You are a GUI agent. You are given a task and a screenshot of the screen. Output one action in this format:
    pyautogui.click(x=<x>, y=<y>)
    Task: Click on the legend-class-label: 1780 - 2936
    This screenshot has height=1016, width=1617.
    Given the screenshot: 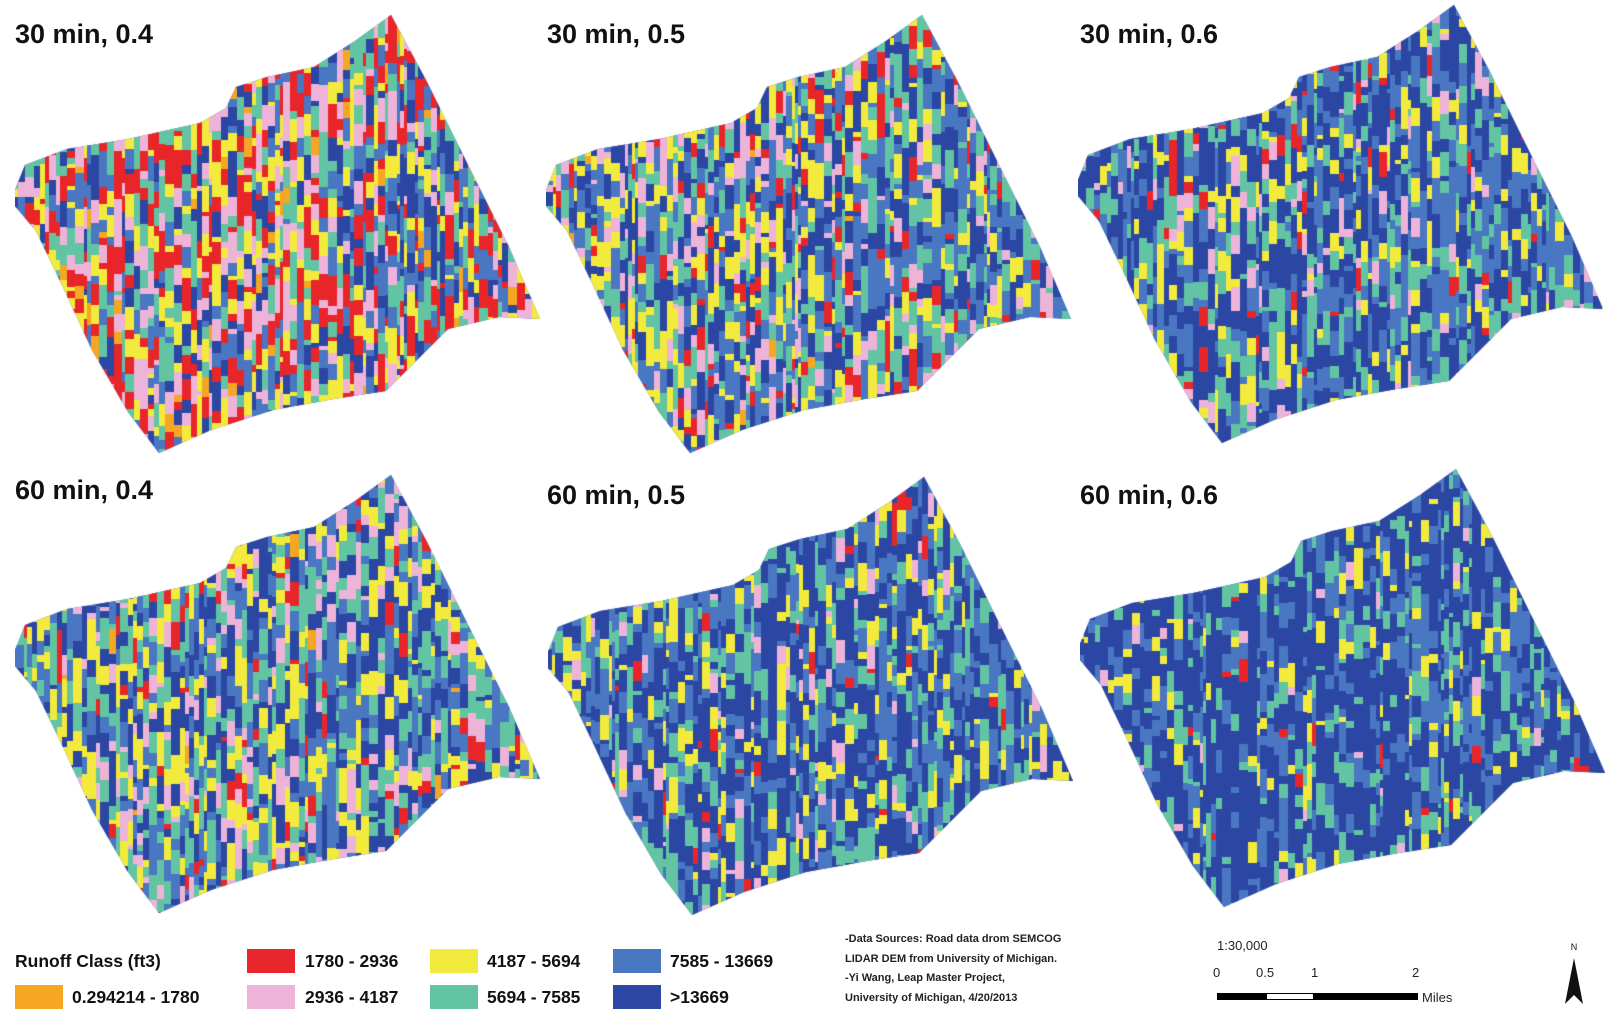 What is the action you would take?
    pyautogui.click(x=352, y=961)
    